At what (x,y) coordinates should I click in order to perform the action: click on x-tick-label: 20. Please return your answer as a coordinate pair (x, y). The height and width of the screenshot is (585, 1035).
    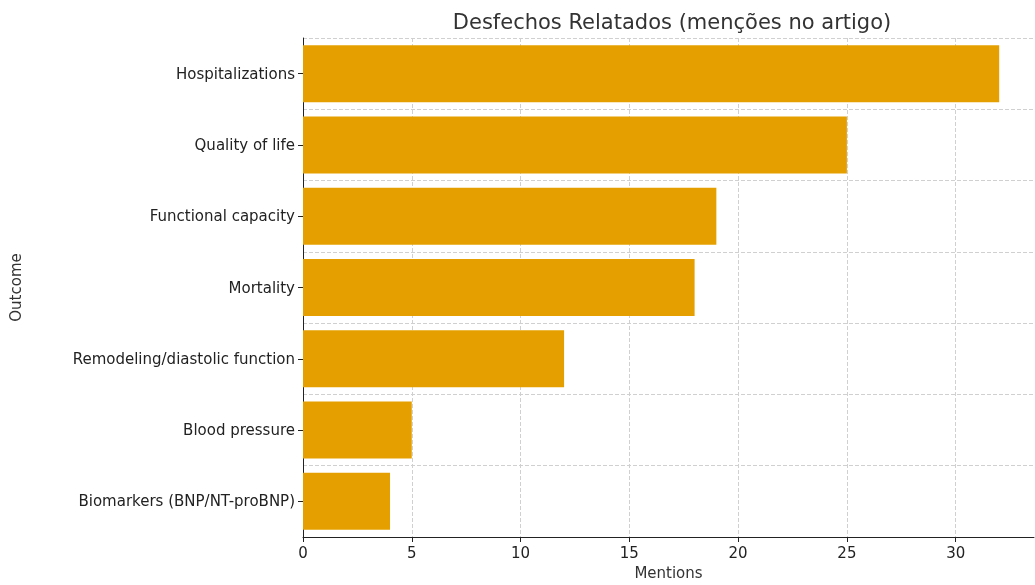
    Looking at the image, I should click on (738, 552).